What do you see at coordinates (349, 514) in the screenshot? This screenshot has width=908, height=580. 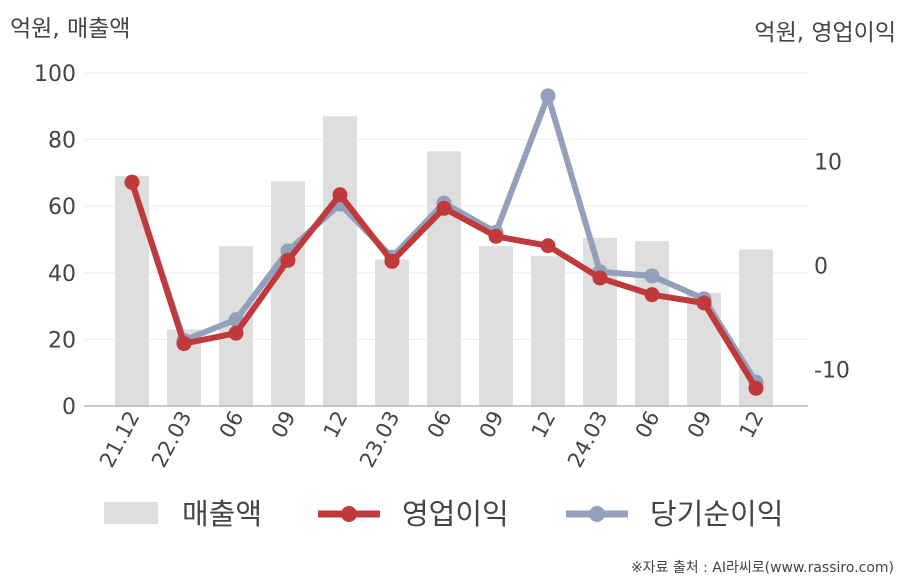 I see `legend-marker-operating-profit` at bounding box center [349, 514].